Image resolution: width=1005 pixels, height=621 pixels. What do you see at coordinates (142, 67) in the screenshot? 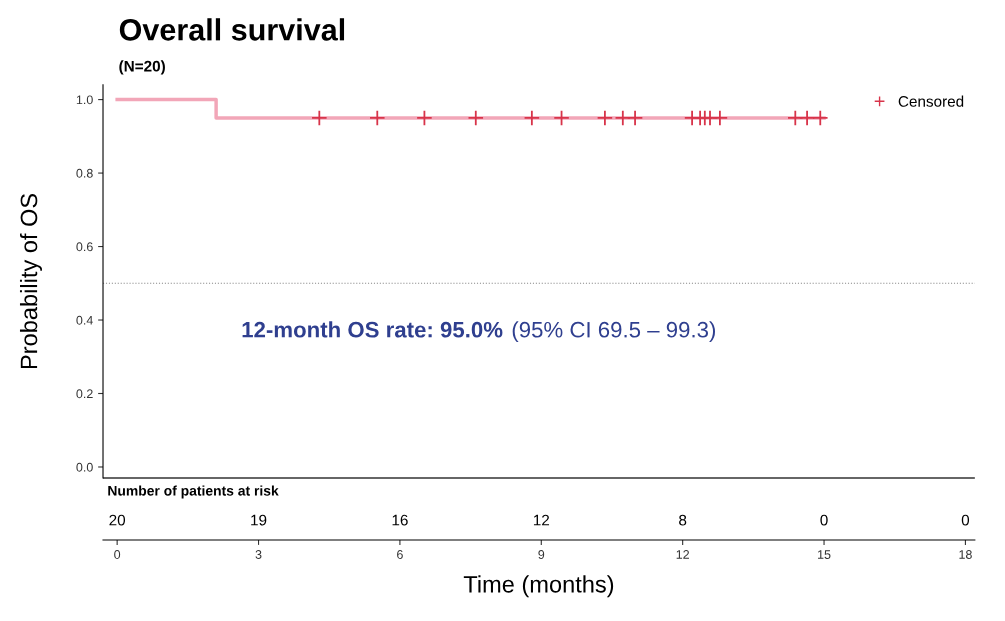
I see `chart-subtitle: (N=20)` at bounding box center [142, 67].